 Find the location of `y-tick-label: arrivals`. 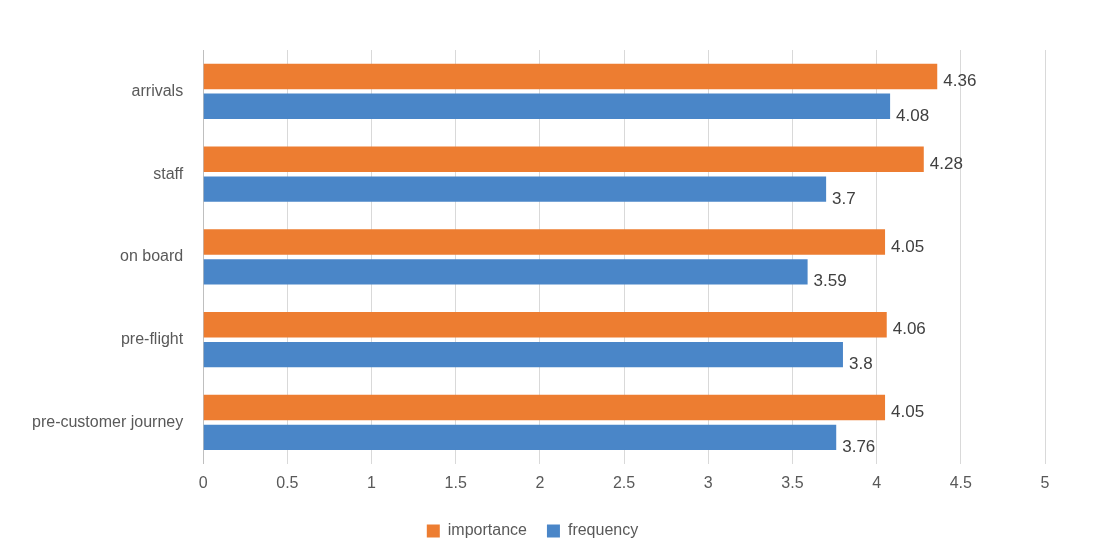

y-tick-label: arrivals is located at coordinates (157, 90).